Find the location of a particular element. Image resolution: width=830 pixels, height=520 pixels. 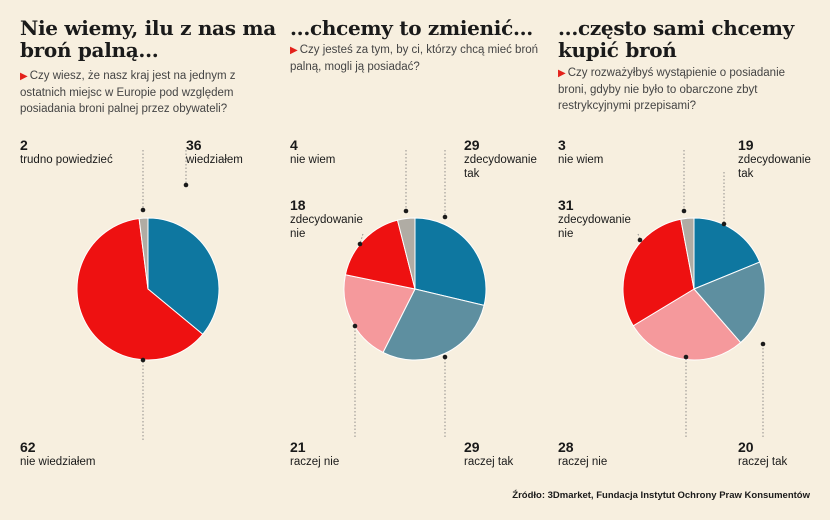

label-nie-wiem-3: 3 nie wiem is located at coordinates (581, 151).